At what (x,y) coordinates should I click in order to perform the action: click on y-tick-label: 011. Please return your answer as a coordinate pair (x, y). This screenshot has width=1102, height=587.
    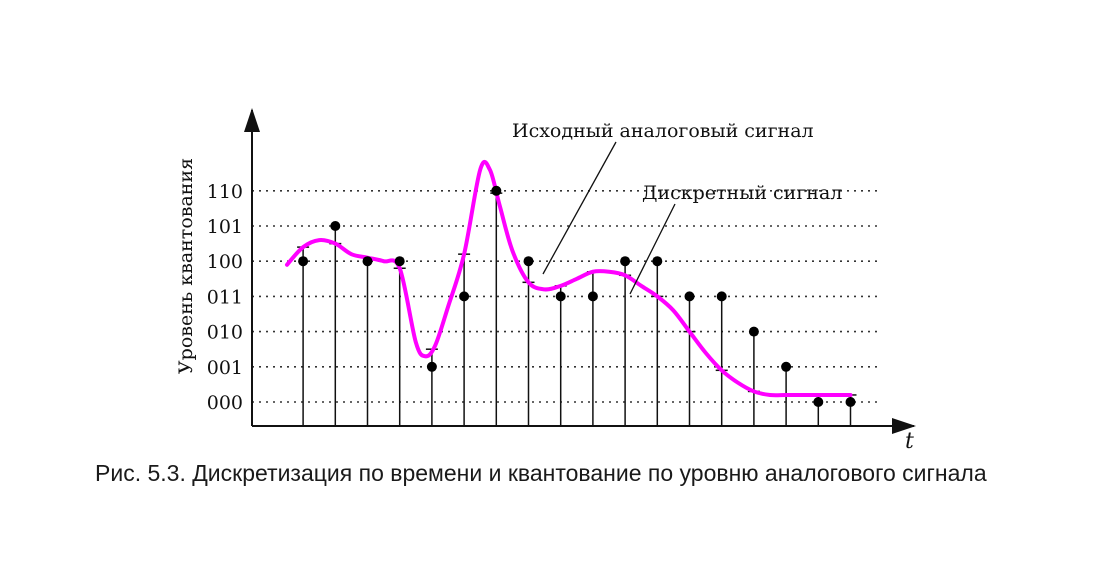
    Looking at the image, I should click on (225, 297).